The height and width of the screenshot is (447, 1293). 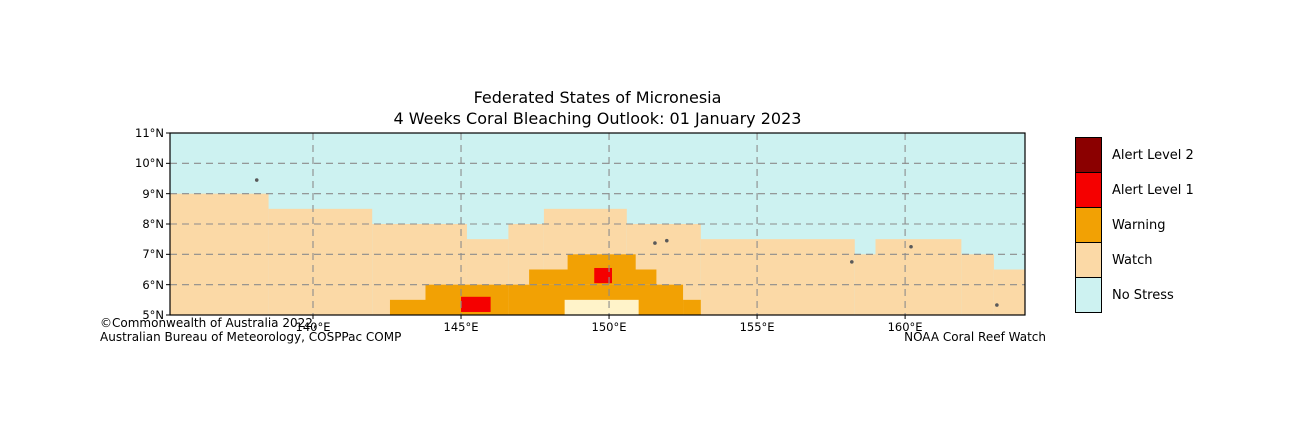 What do you see at coordinates (153, 284) in the screenshot?
I see `y-tick-label: 6°N` at bounding box center [153, 284].